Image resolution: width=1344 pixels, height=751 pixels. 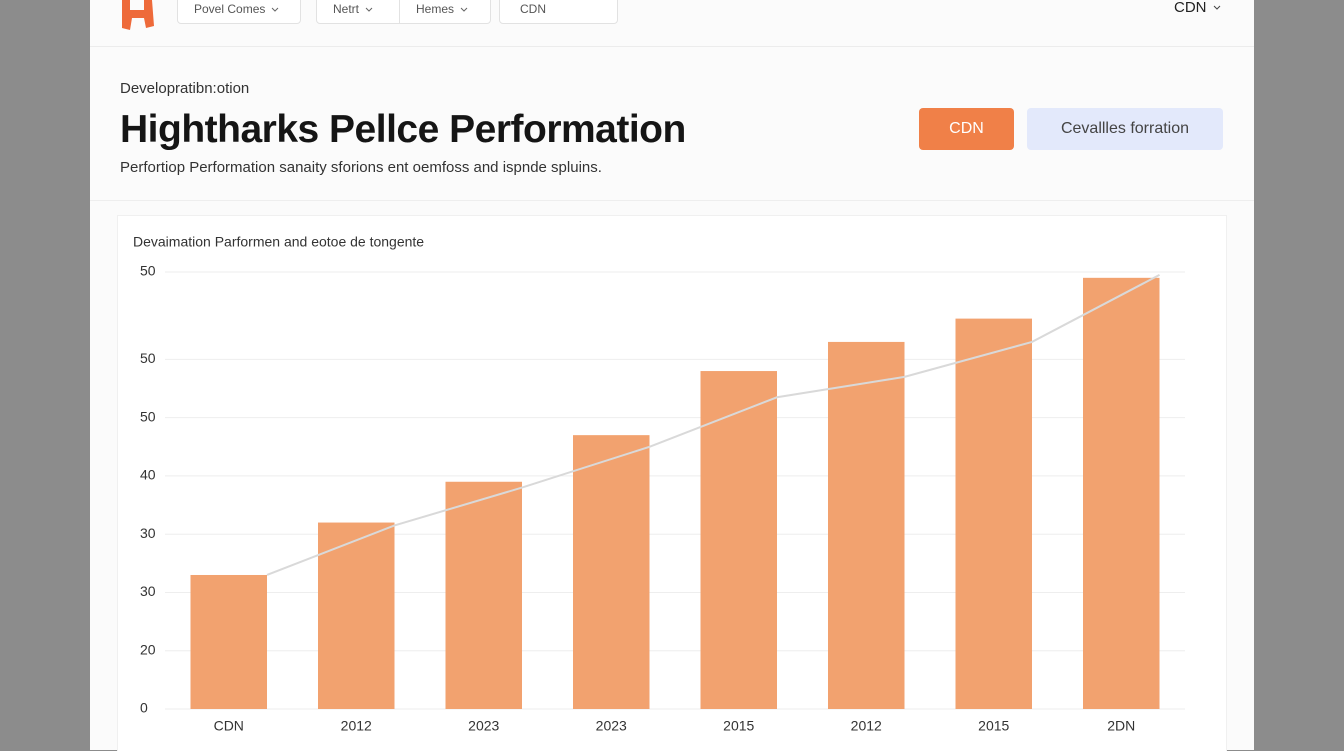 What do you see at coordinates (230, 9) in the screenshot?
I see `nav-item: Povel Comes` at bounding box center [230, 9].